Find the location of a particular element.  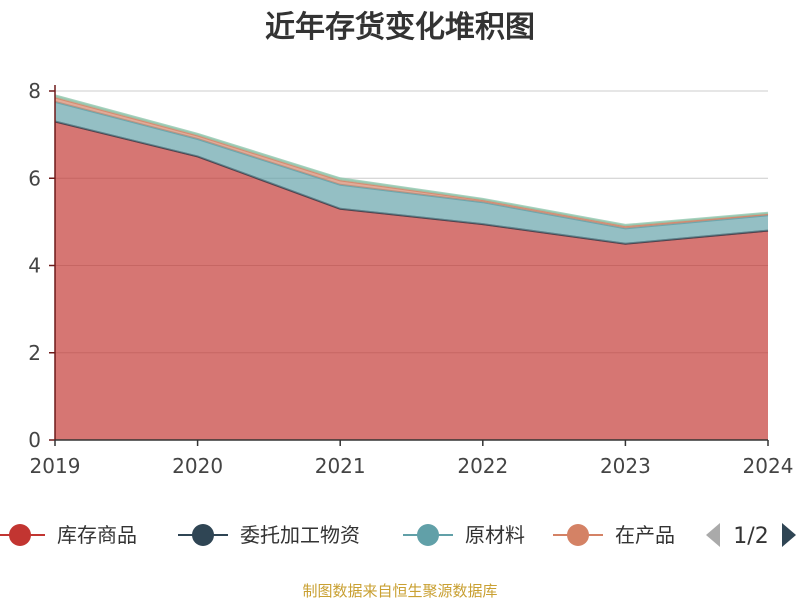

x-tick-label: 2022 is located at coordinates (482, 466).